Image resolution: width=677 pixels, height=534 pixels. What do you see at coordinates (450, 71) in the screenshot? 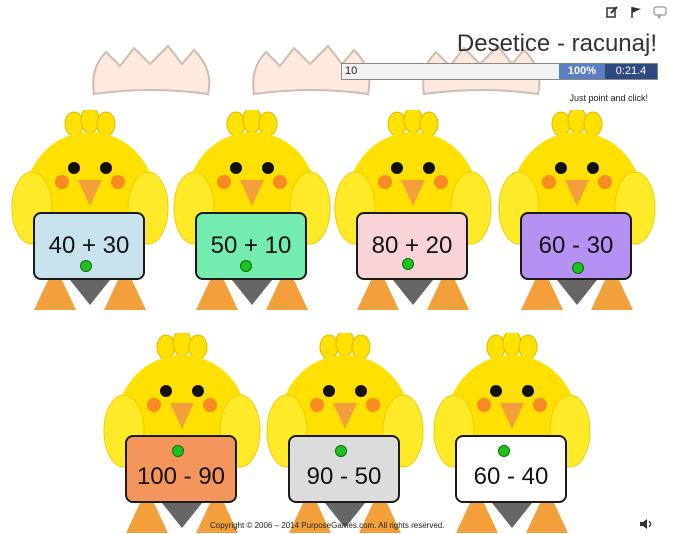
I see `current-answer: 10` at bounding box center [450, 71].